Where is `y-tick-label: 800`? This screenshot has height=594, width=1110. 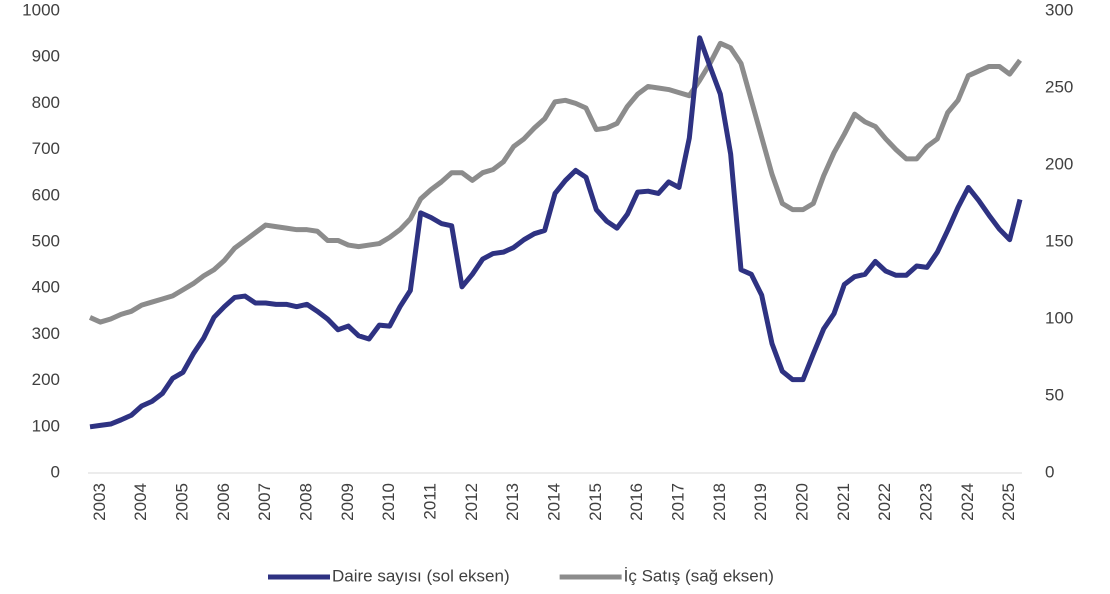 y-tick-label: 800 is located at coordinates (46, 102).